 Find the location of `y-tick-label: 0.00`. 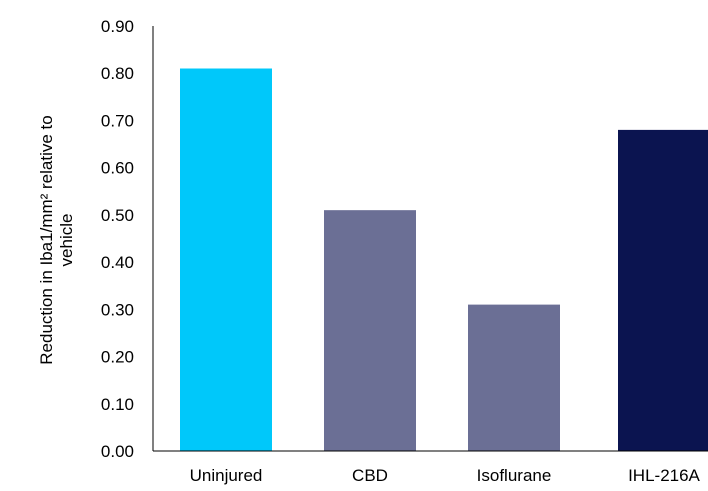

y-tick-label: 0.00 is located at coordinates (117, 451).